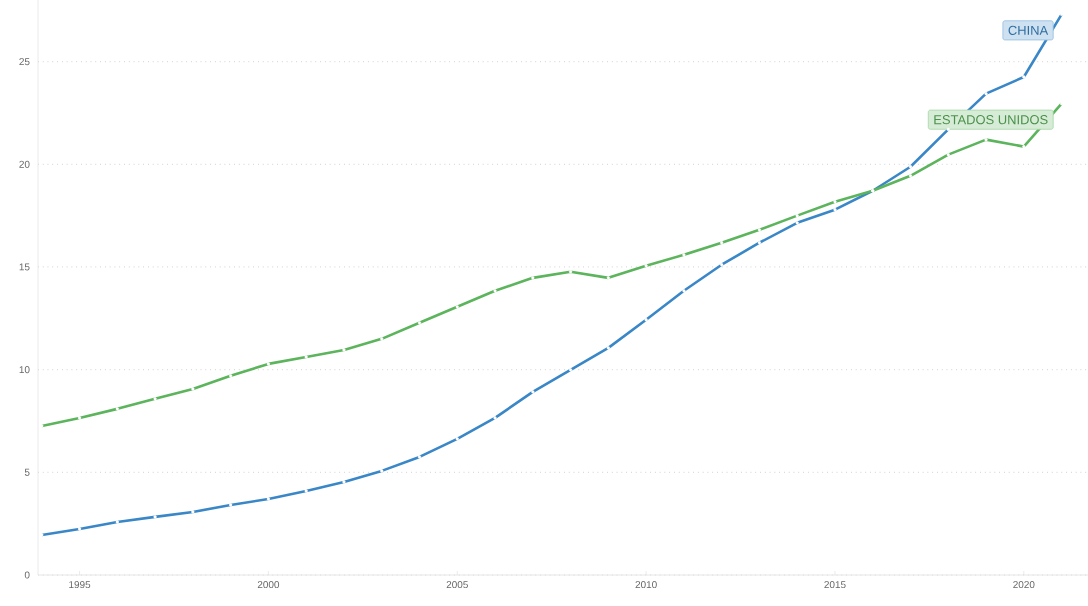  What do you see at coordinates (27, 472) in the screenshot?
I see `y-tick-label: 5` at bounding box center [27, 472].